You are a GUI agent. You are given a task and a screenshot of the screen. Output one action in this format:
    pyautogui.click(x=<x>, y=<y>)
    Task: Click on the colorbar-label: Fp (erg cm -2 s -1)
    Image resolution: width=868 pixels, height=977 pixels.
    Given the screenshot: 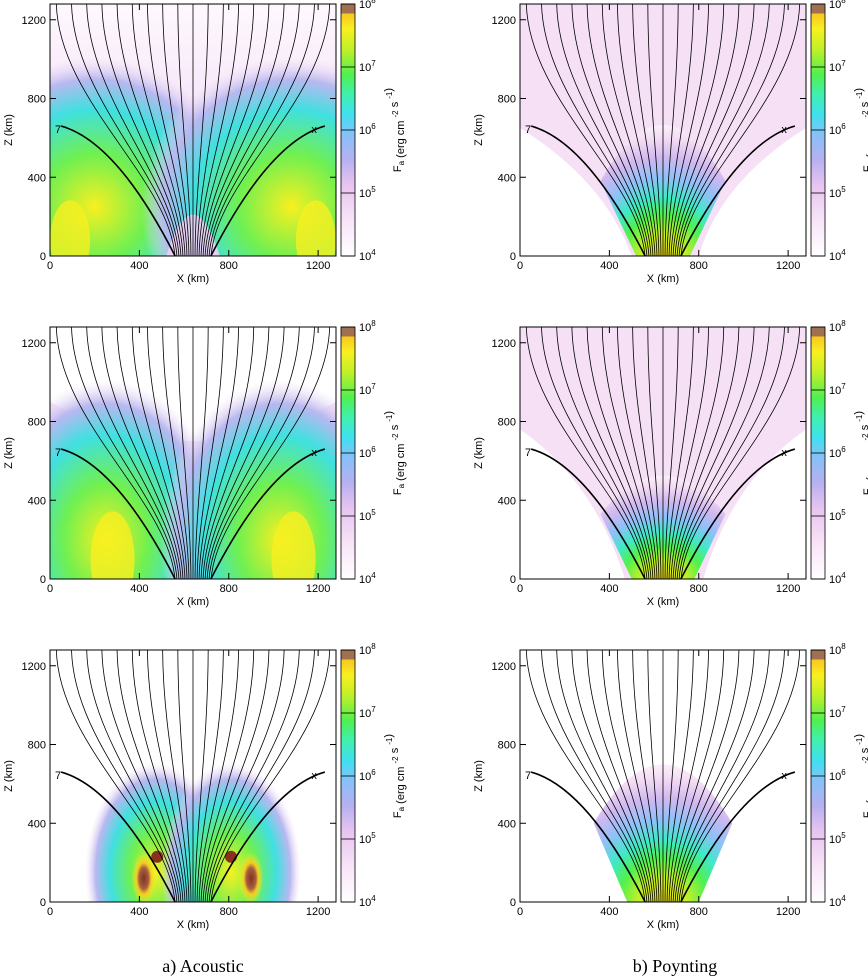 What is the action you would take?
    pyautogui.click(x=860, y=453)
    